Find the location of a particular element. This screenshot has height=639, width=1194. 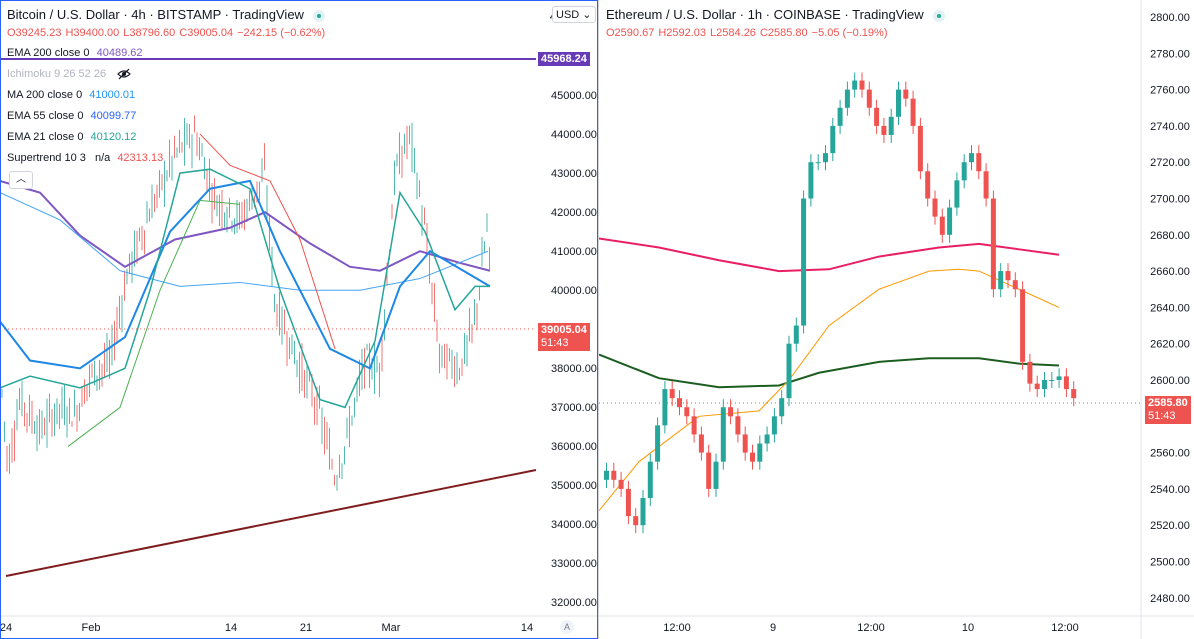

time-axis-label: 21 is located at coordinates (306, 628).